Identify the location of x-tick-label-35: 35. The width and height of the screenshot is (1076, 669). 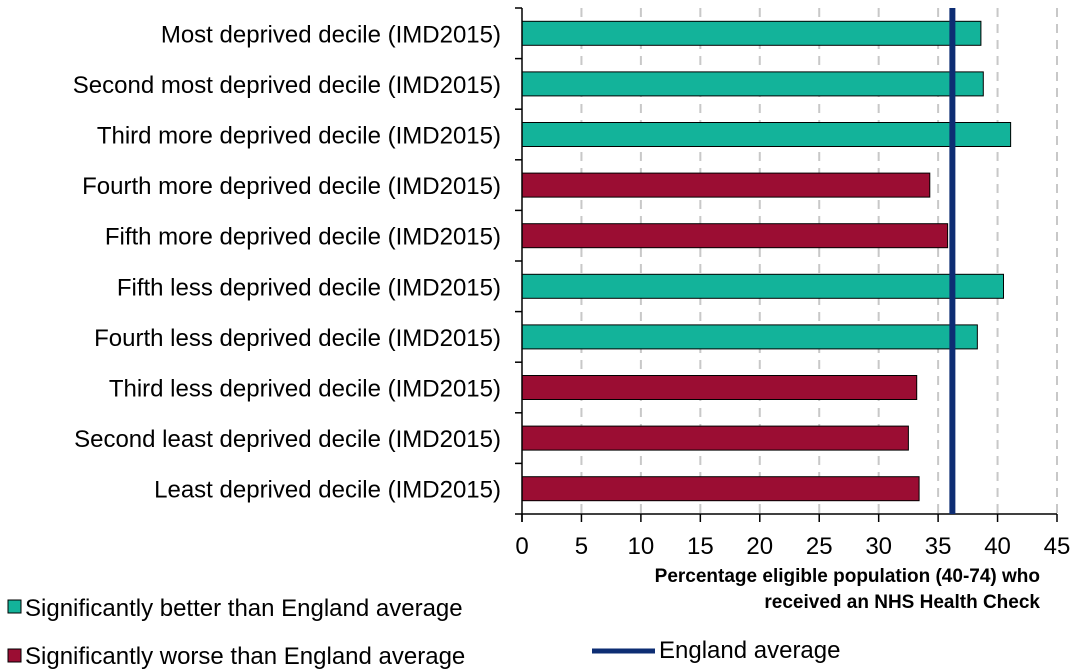
(938, 546).